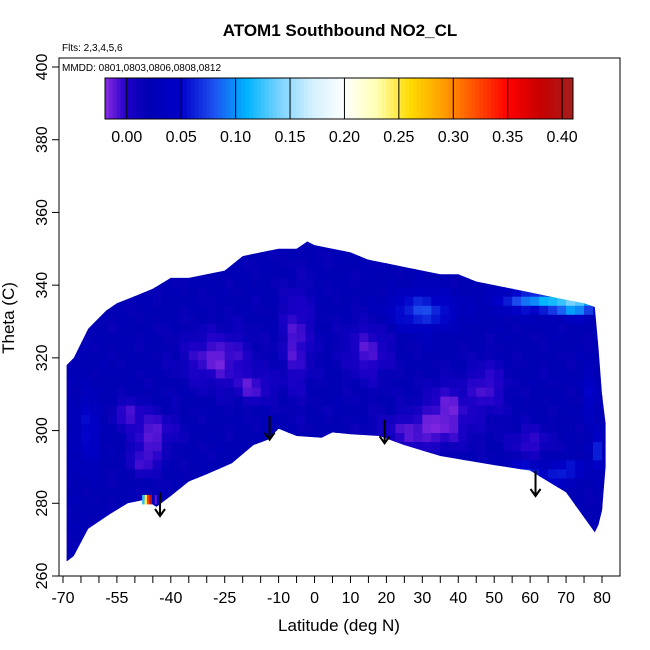 The image size is (650, 650). What do you see at coordinates (532, 98) in the screenshot?
I see `colorbar-segment` at bounding box center [532, 98].